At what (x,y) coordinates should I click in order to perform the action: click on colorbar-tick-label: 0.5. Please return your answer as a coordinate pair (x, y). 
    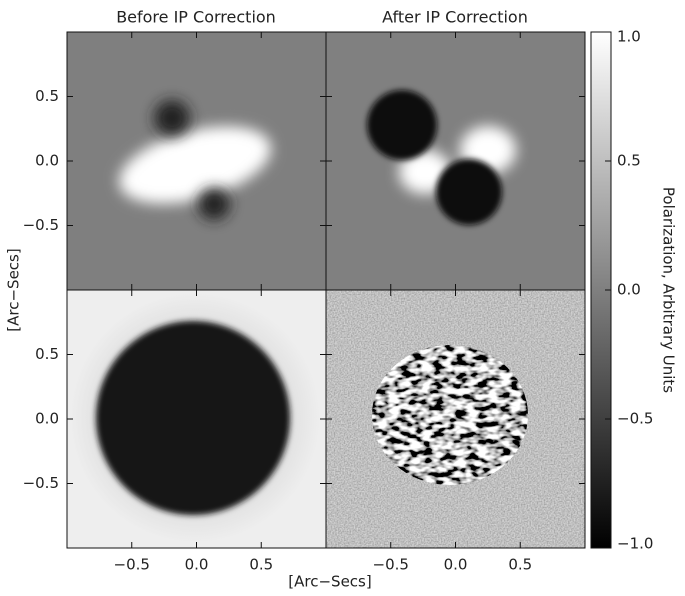
    Looking at the image, I should click on (629, 161).